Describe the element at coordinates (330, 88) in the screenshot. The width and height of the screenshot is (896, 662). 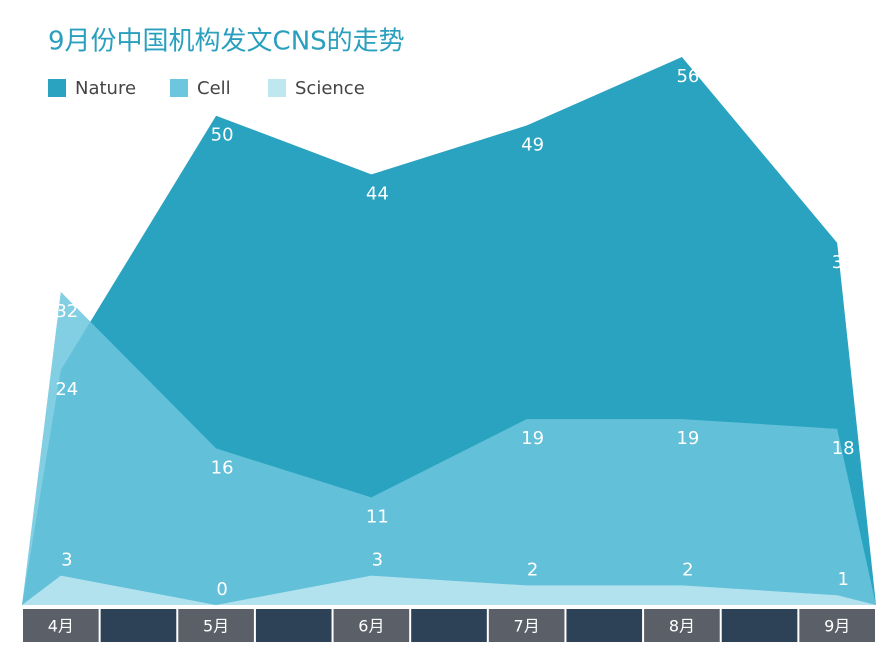
I see `legend-label: Science` at that location.